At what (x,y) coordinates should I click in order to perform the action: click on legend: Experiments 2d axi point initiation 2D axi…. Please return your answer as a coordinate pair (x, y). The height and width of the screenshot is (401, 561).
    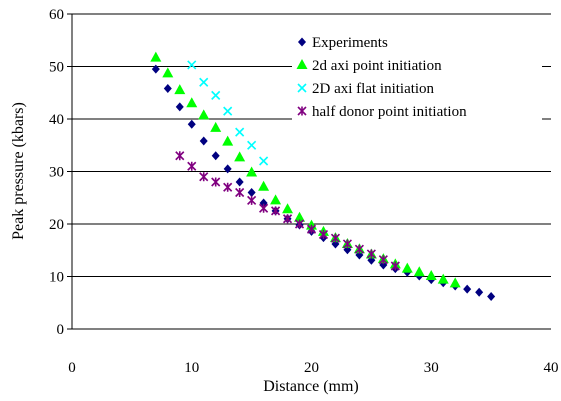
    Looking at the image, I should click on (417, 77).